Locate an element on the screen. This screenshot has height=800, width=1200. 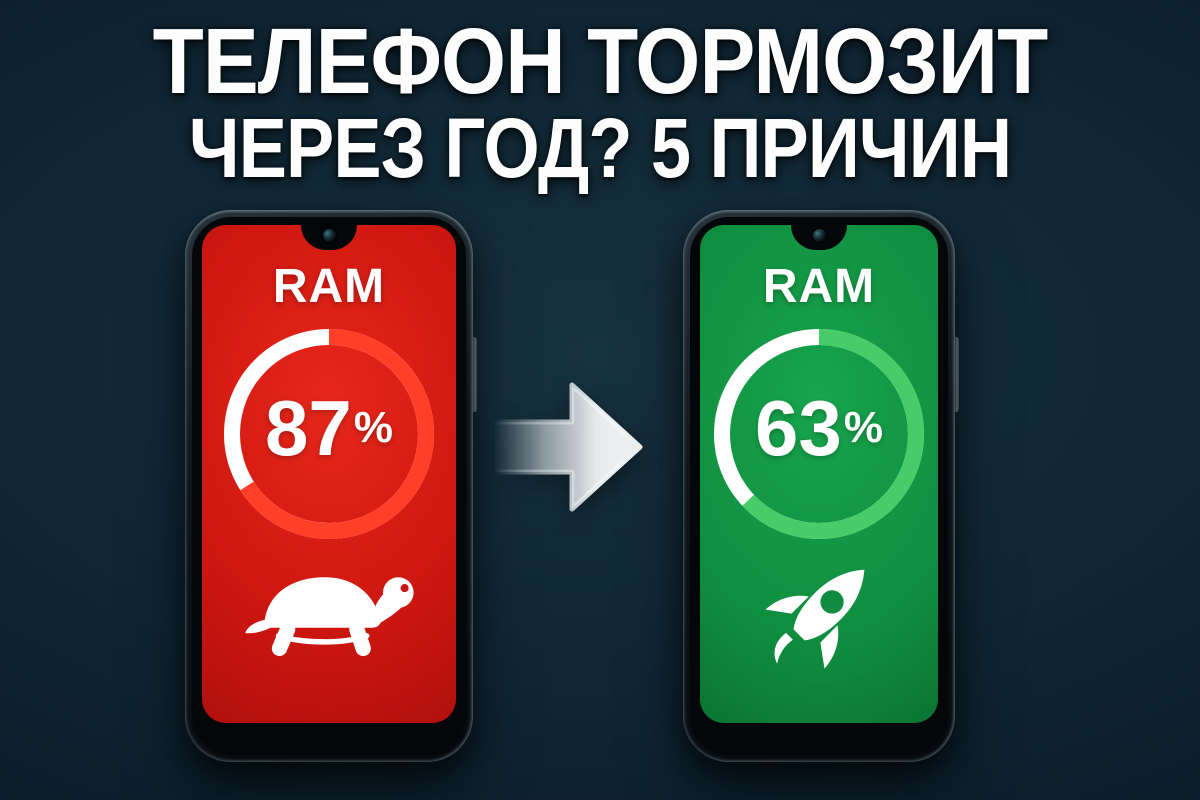
phone-bezel: RAM 63 % is located at coordinates (819, 486).